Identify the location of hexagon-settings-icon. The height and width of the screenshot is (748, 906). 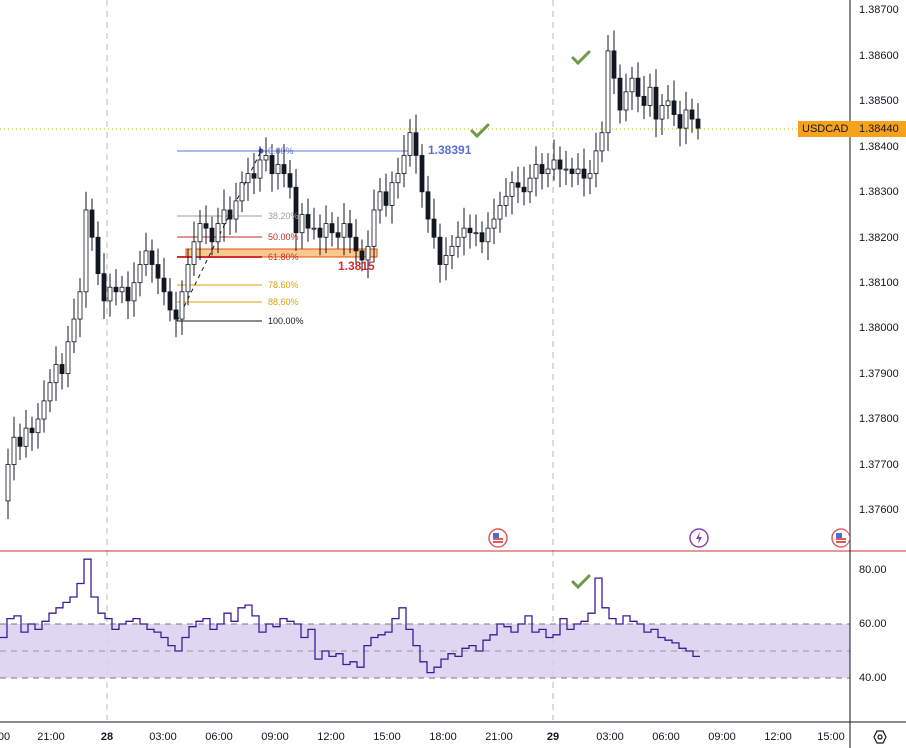
(880, 737).